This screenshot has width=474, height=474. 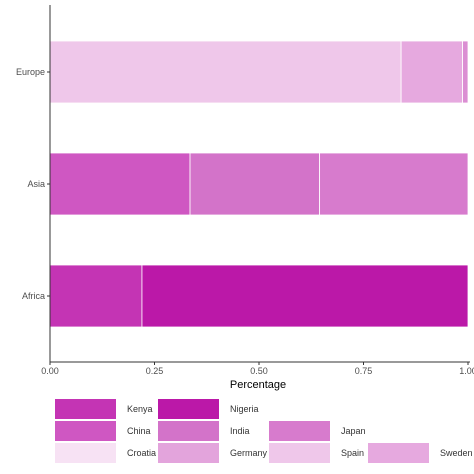 What do you see at coordinates (398, 453) in the screenshot?
I see `legend-key-sweden` at bounding box center [398, 453].